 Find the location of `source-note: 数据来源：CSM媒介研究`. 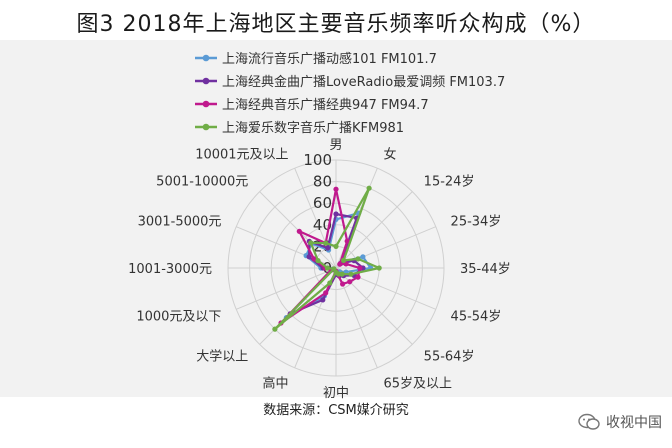

source-note: 数据来源：CSM媒介研究 is located at coordinates (336, 410).